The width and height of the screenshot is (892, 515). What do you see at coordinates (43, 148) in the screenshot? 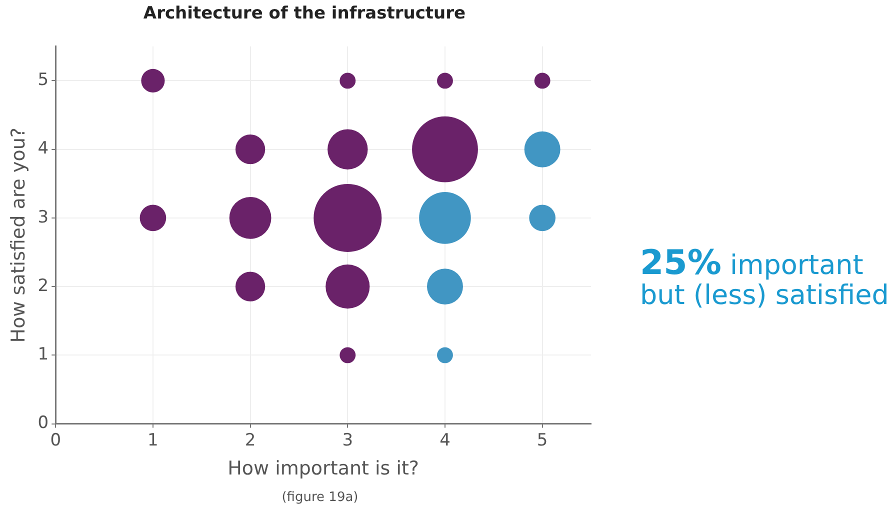
I see `y-tick-label: 4` at bounding box center [43, 148].